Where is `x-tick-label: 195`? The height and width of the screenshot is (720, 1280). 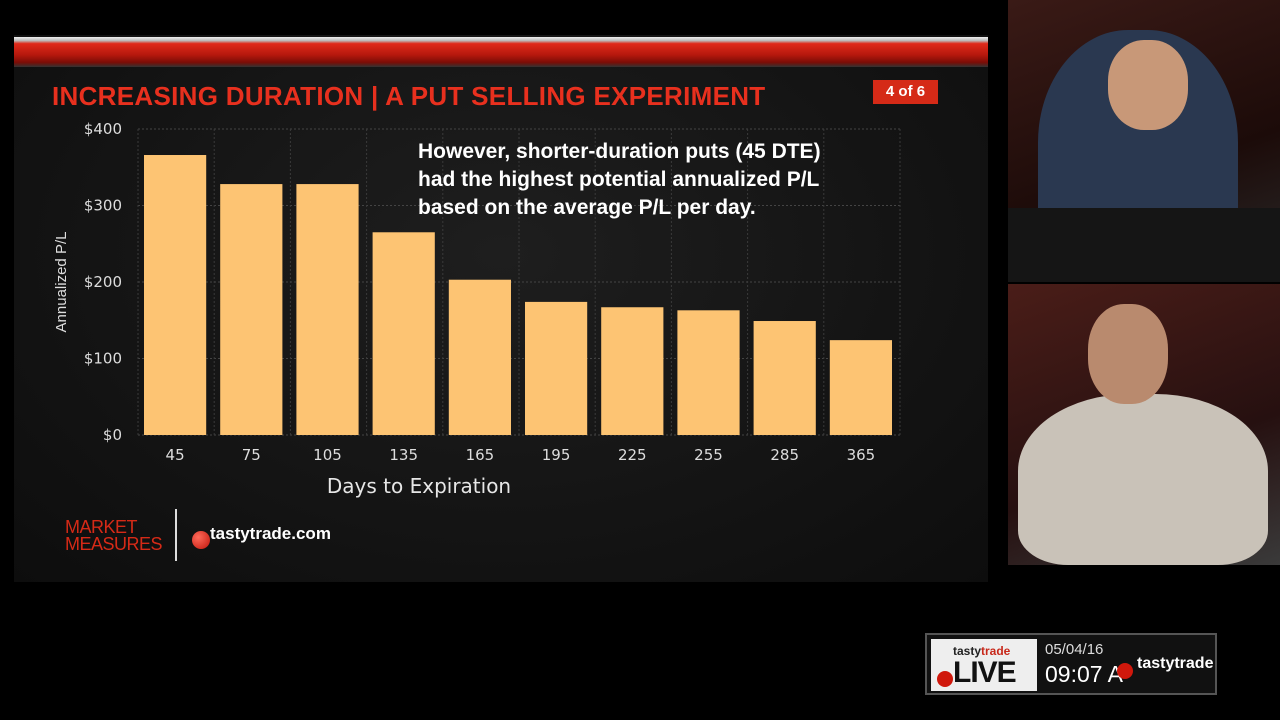 x-tick-label: 195 is located at coordinates (556, 455).